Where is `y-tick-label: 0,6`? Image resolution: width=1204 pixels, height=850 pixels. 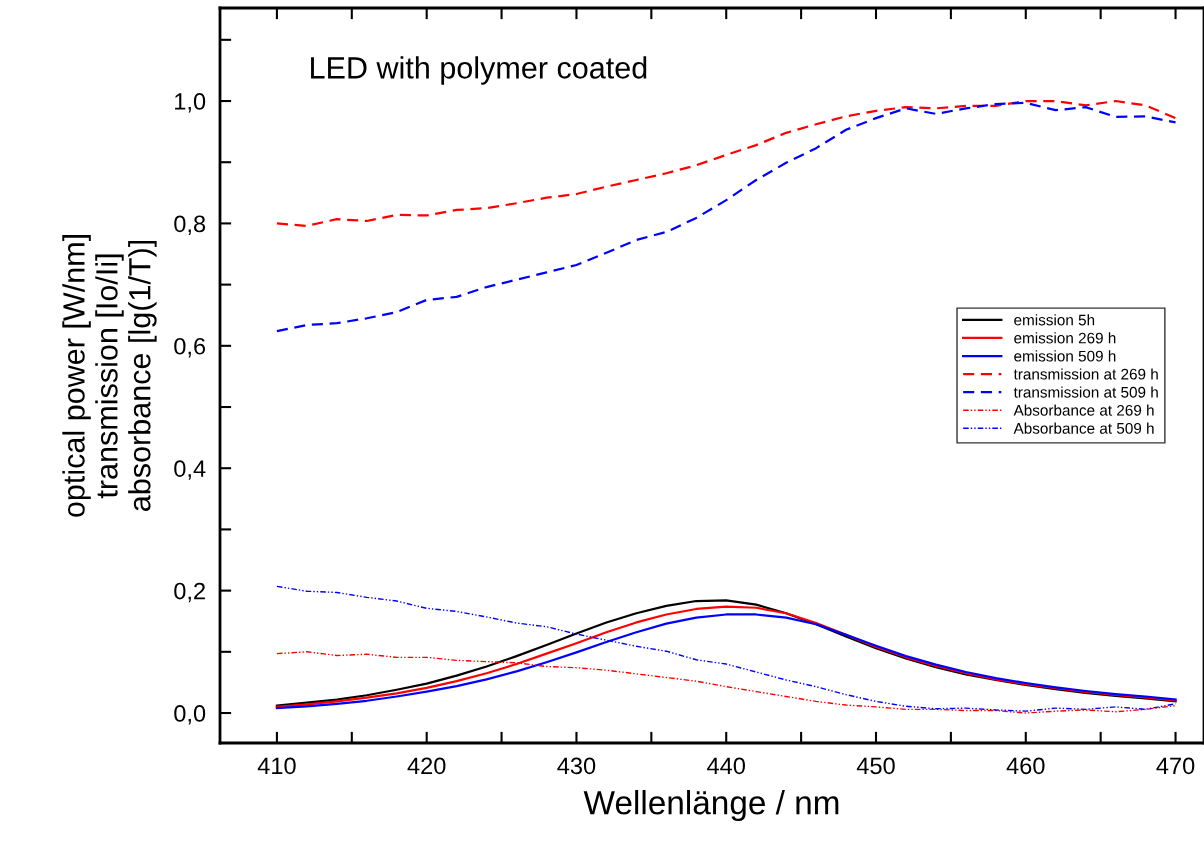 y-tick-label: 0,6 is located at coordinates (190, 347).